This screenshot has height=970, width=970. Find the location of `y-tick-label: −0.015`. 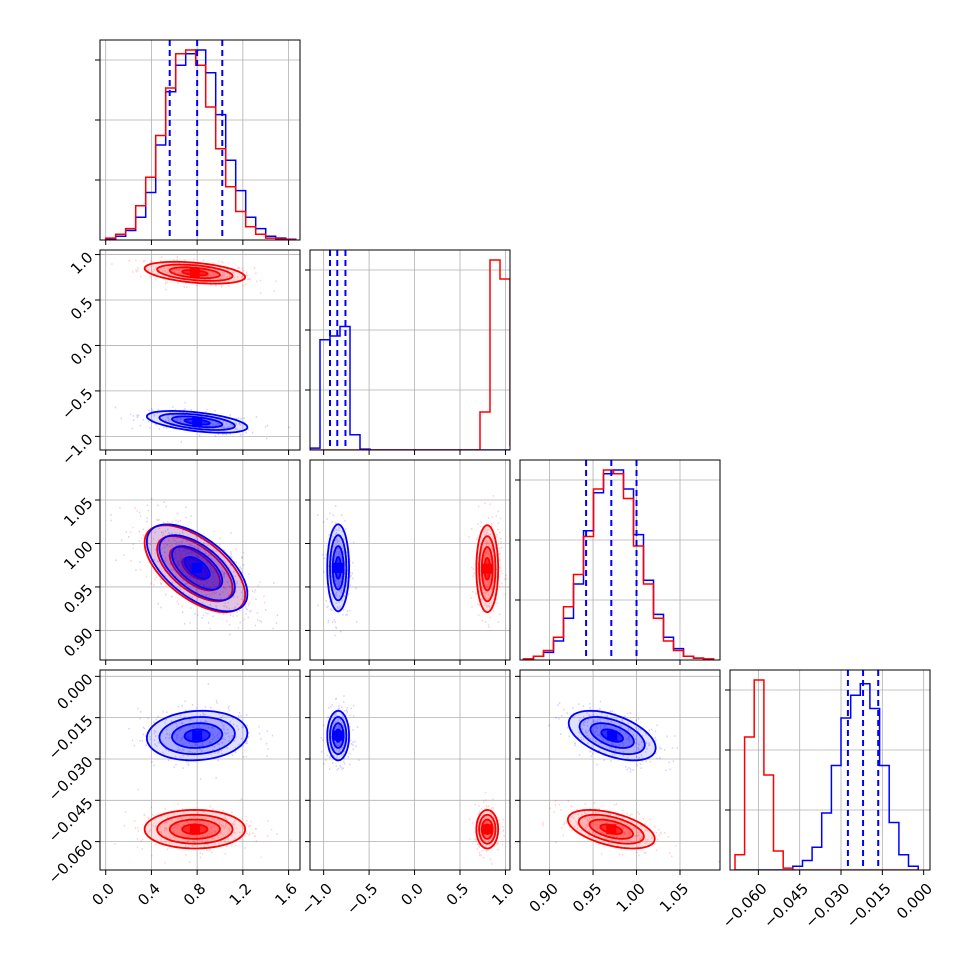

y-tick-label: −0.015 is located at coordinates (71, 737).